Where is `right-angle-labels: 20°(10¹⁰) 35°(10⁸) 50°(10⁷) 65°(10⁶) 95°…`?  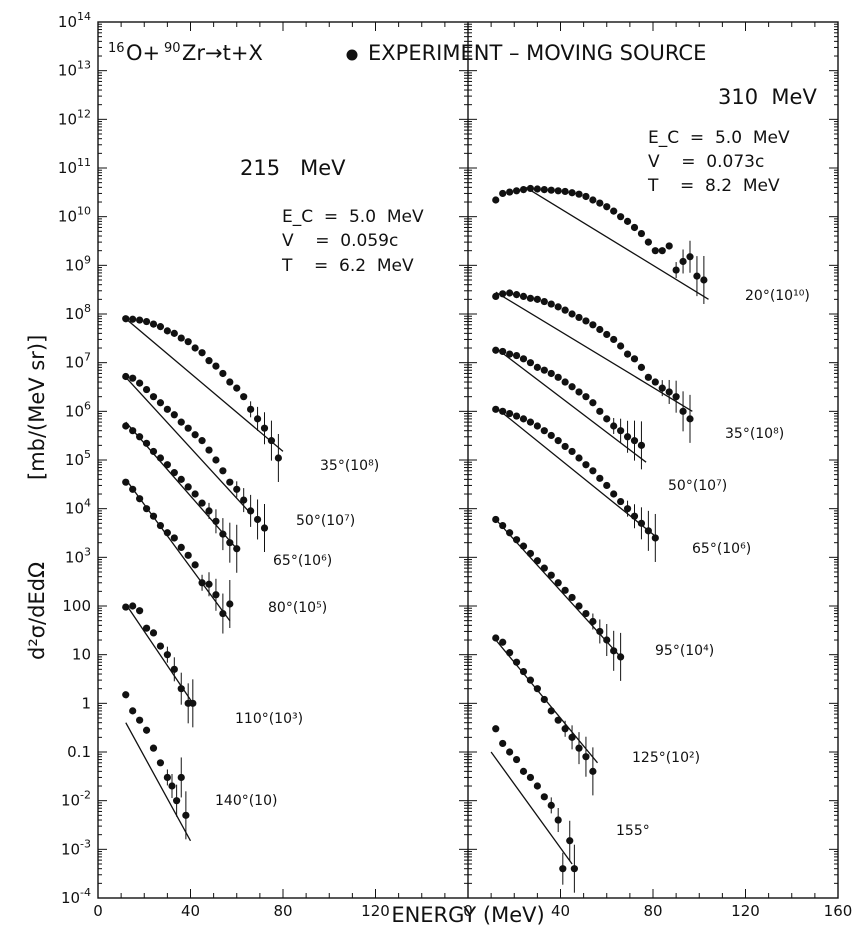
right-angle-labels: 20°(10¹⁰) 35°(10⁸) 50°(10⁷) 65°(10⁶) 95°… is located at coordinates (713, 563).